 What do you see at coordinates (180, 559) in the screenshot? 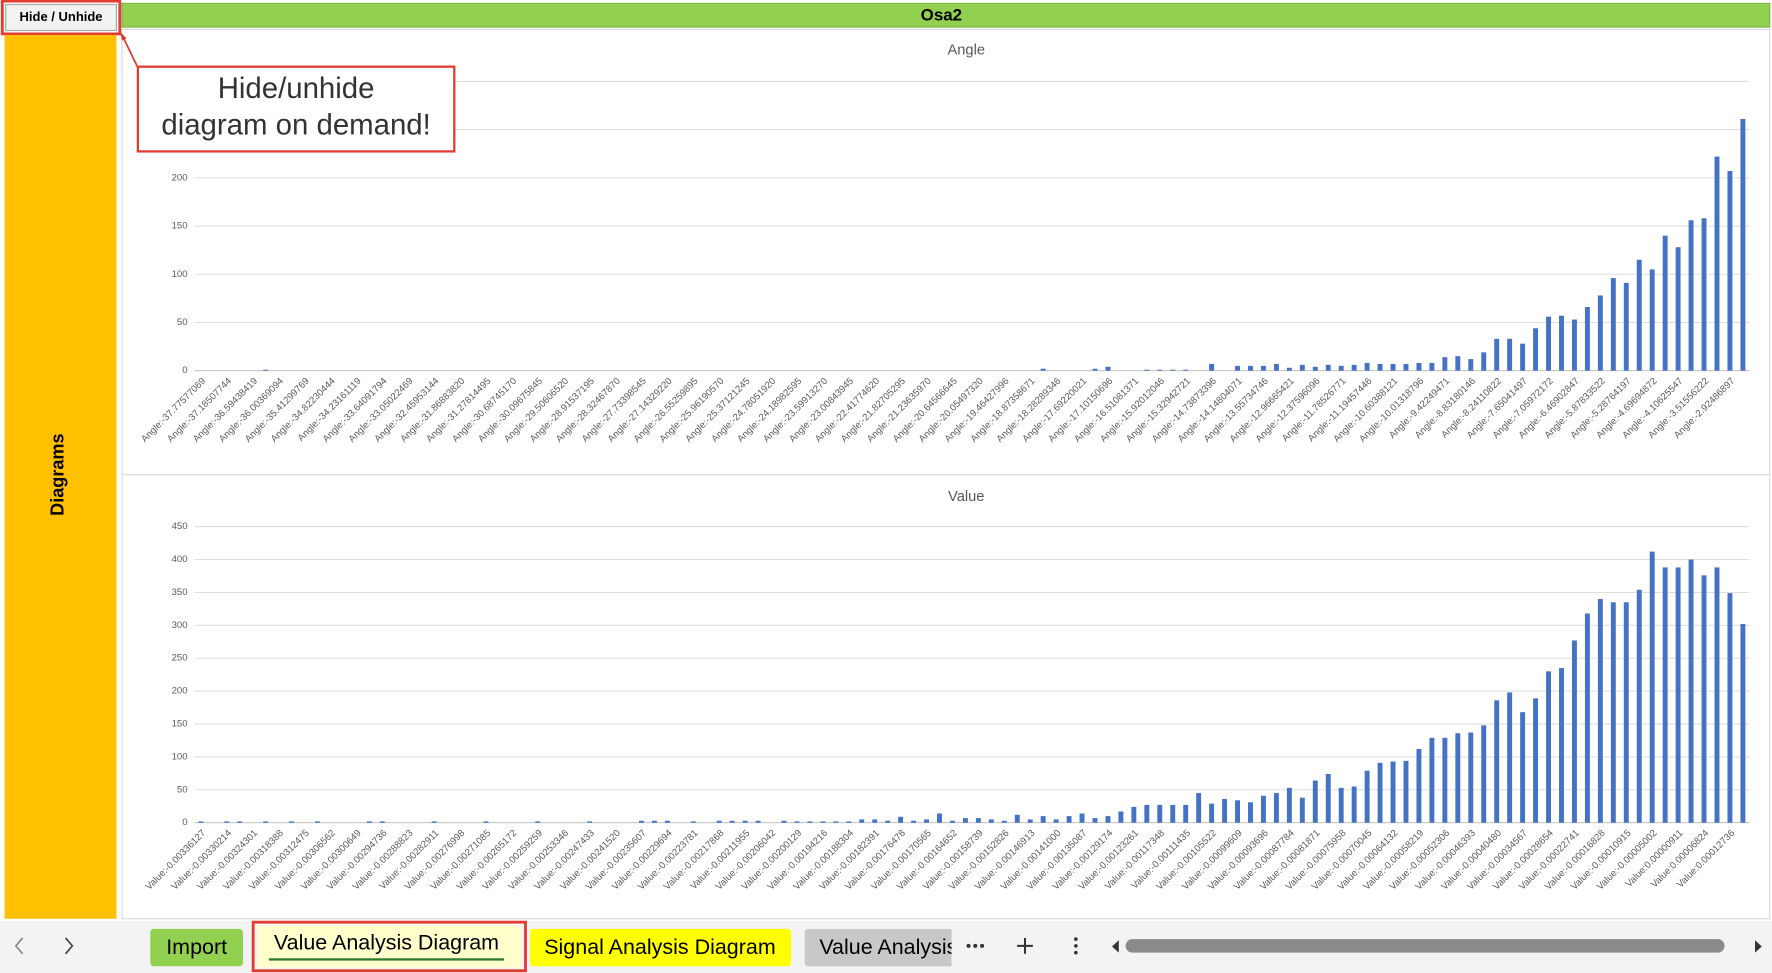
I see `y-tick-label: 400` at bounding box center [180, 559].